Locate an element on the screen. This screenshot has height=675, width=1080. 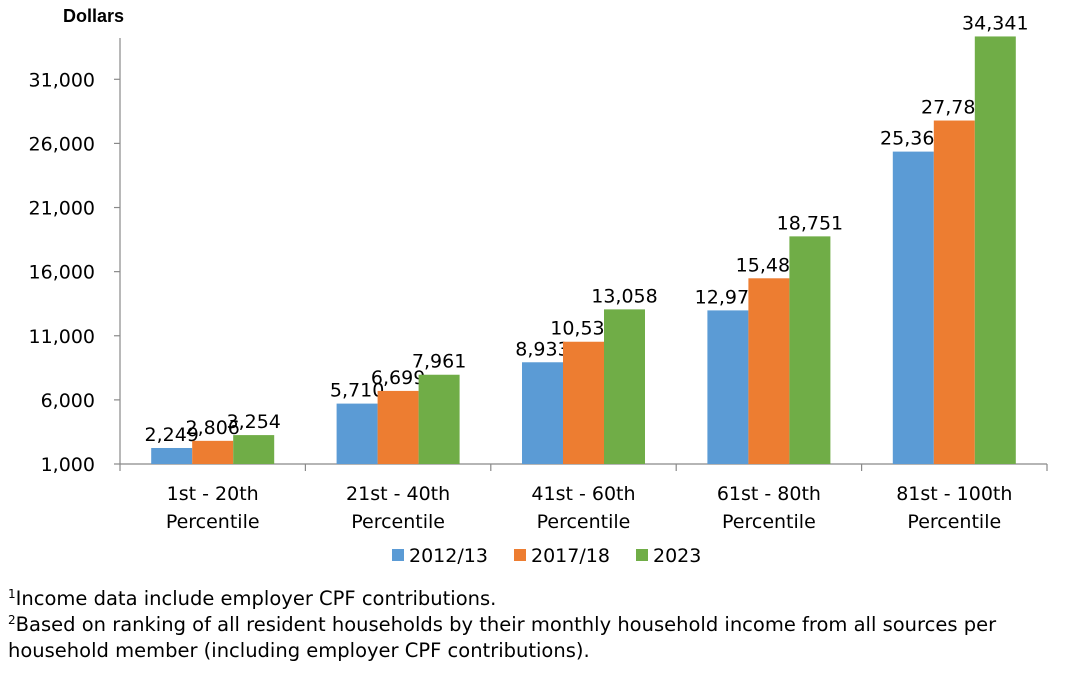
bar-data-label: 25,361 is located at coordinates (913, 139).